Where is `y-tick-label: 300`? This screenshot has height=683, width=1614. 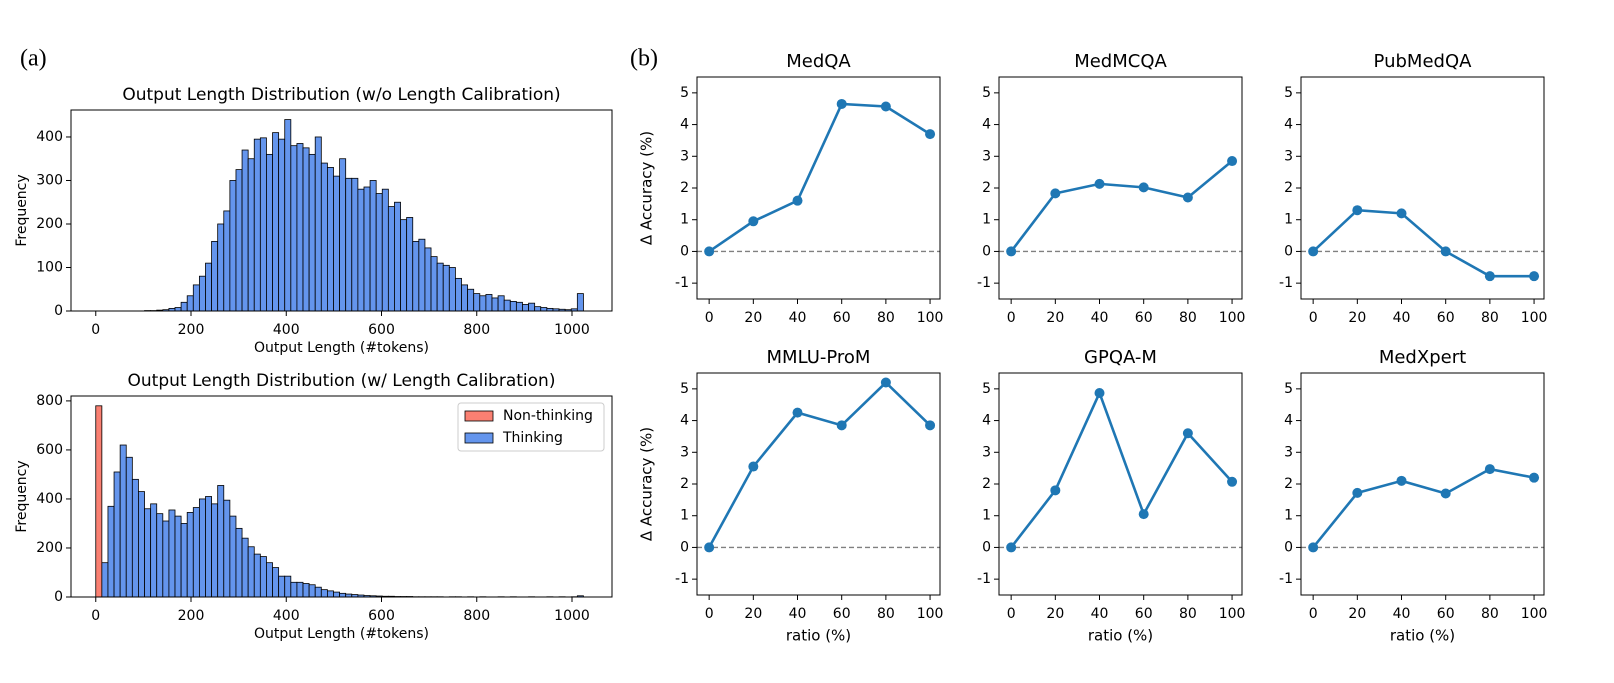 y-tick-label: 300 is located at coordinates (49, 180).